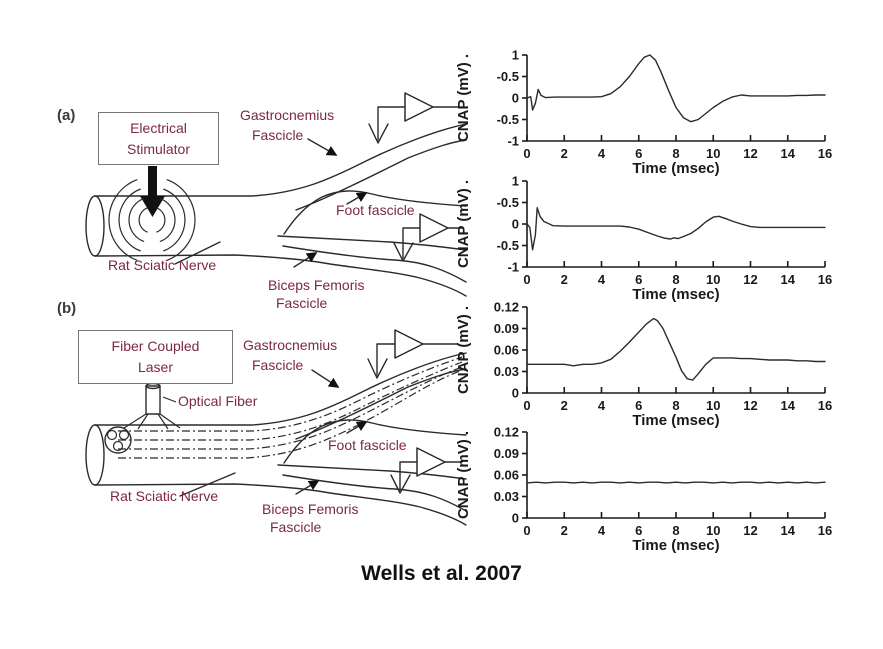  Describe the element at coordinates (307, 487) in the screenshot. I see `biceps-arrow-b` at that location.